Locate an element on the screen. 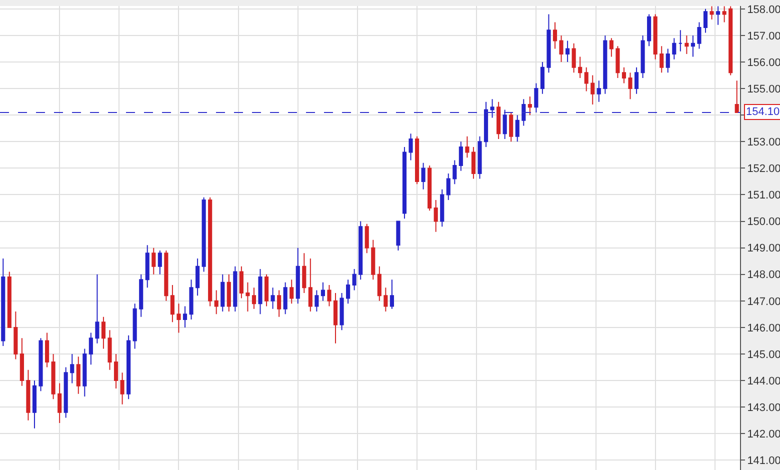 This screenshot has height=470, width=780. y-tick-label: 143.00 is located at coordinates (763, 408).